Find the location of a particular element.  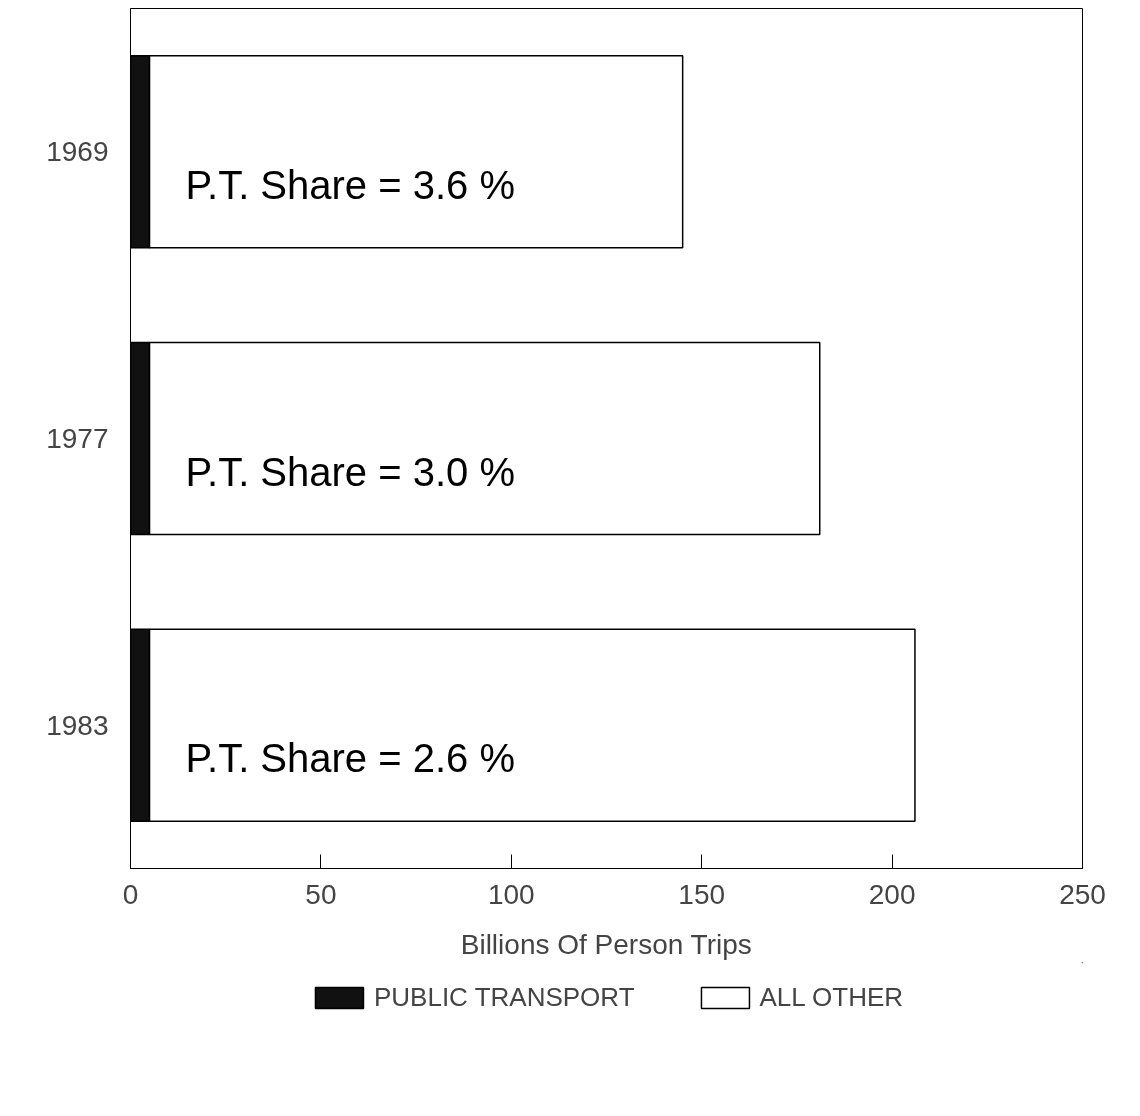

y-tick-label: 1983 is located at coordinates (77, 725).